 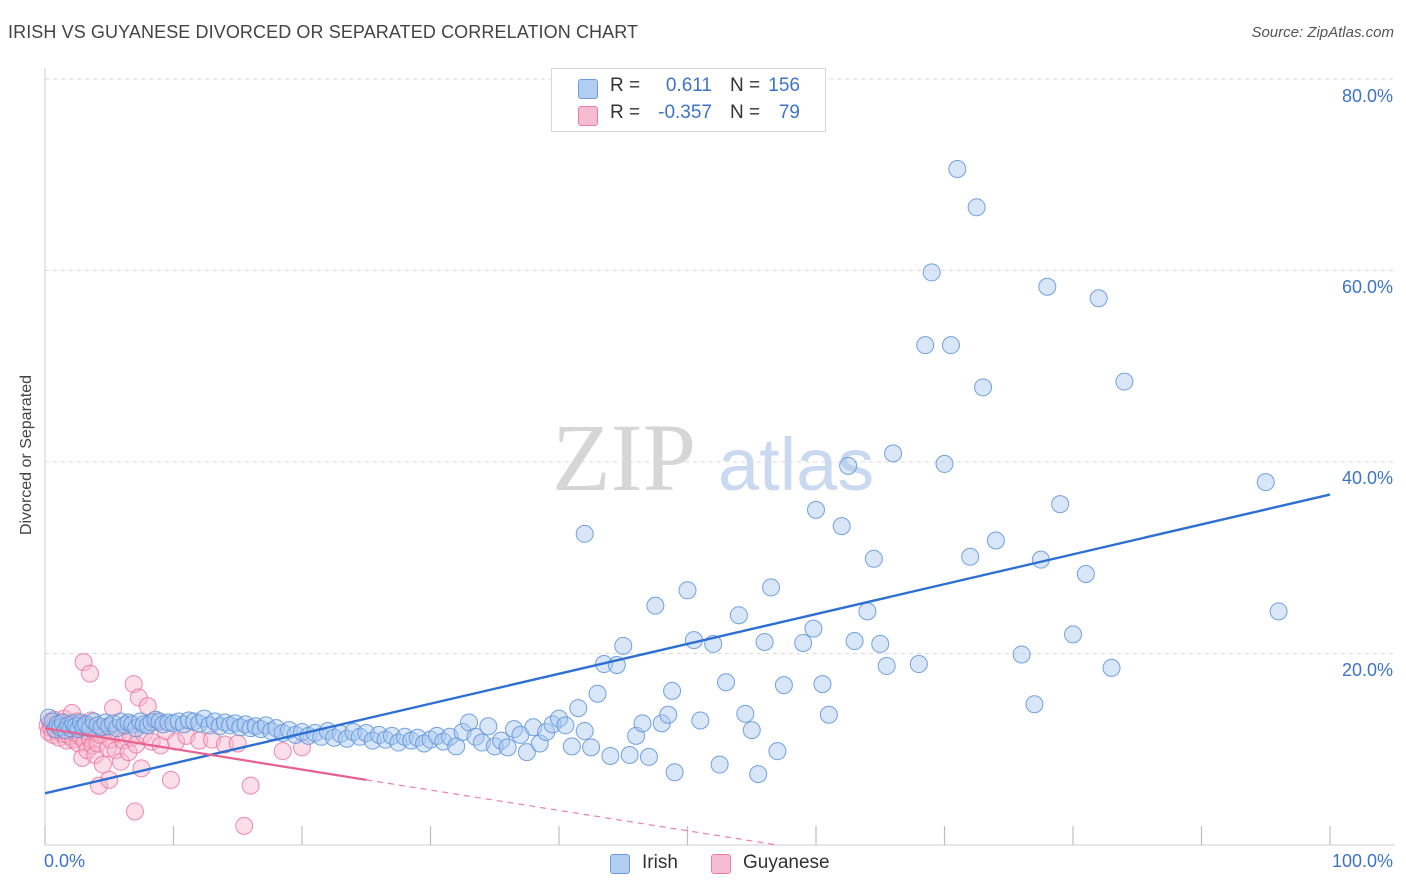 What do you see at coordinates (688, 88) in the screenshot?
I see `stats-row-irish: R = 0.611 N = 156` at bounding box center [688, 88].